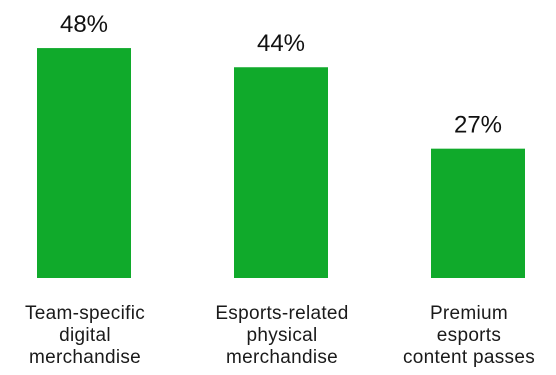  What do you see at coordinates (84, 163) in the screenshot?
I see `bar-team-specific-digital-merchandise` at bounding box center [84, 163].